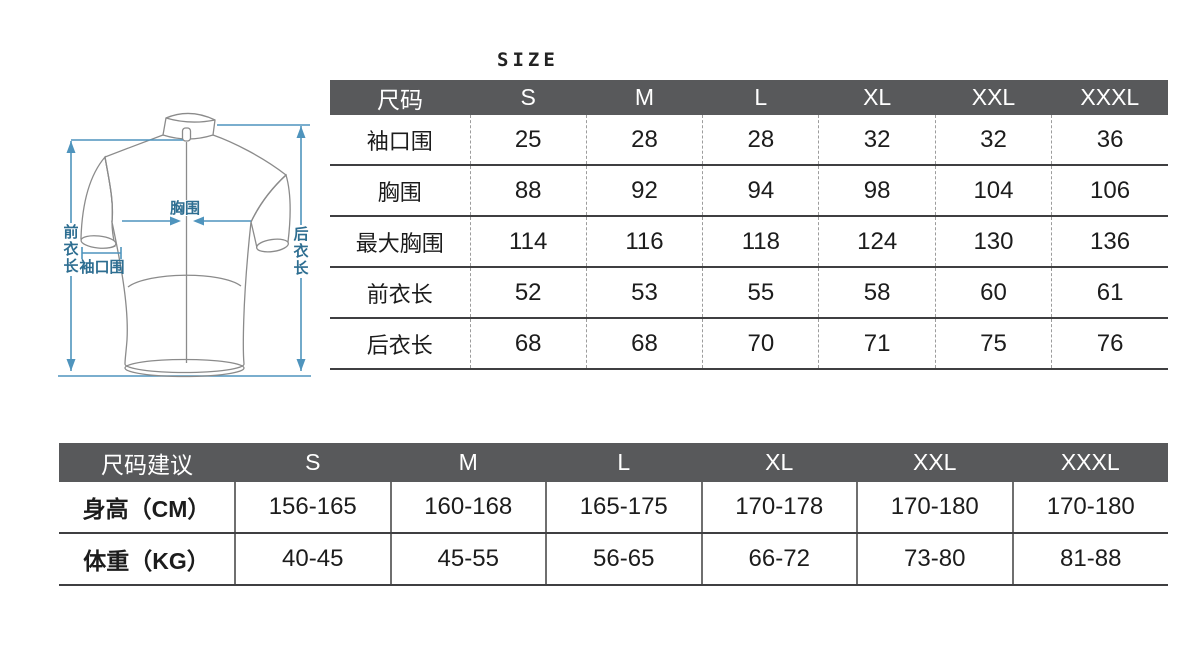 The image size is (1200, 648). What do you see at coordinates (147, 508) in the screenshot?
I see `row-label-cell: 身高（CM）` at bounding box center [147, 508].